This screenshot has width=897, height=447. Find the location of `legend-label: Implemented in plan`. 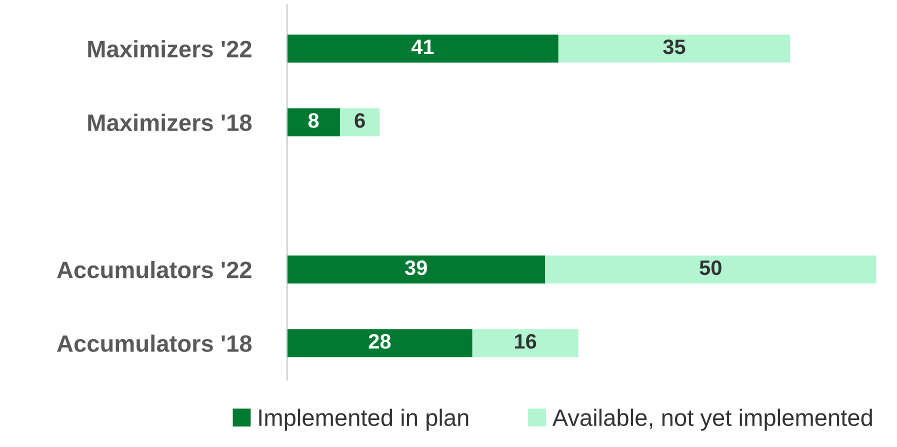

legend-label: Implemented in plan is located at coordinates (363, 419).